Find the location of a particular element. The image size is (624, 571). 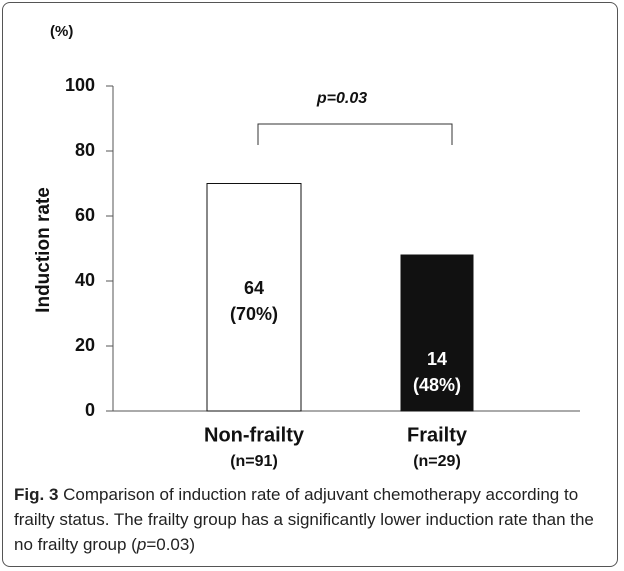

y-tick-label: 80 is located at coordinates (85, 150).